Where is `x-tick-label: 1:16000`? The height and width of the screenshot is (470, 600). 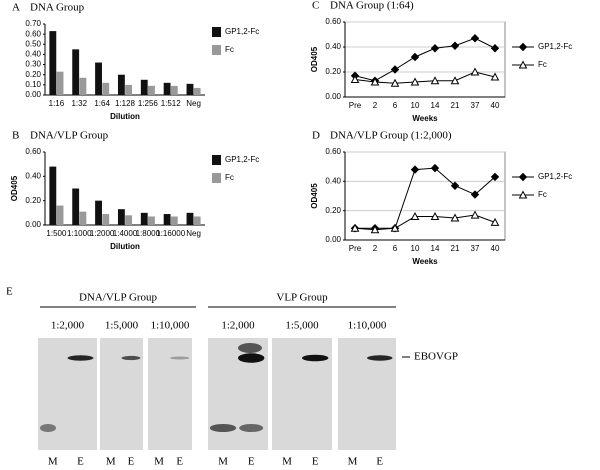 x-tick-label: 1:16000 is located at coordinates (170, 233).